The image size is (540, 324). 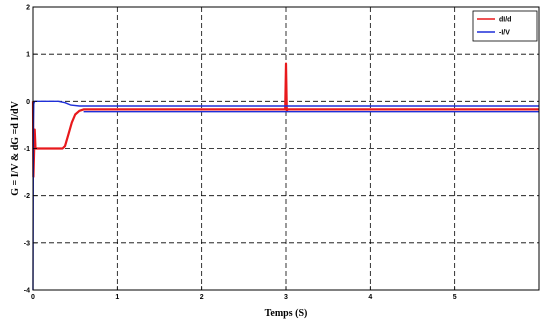 What do you see at coordinates (27, 149) in the screenshot?
I see `y-tick-label: -1` at bounding box center [27, 149].